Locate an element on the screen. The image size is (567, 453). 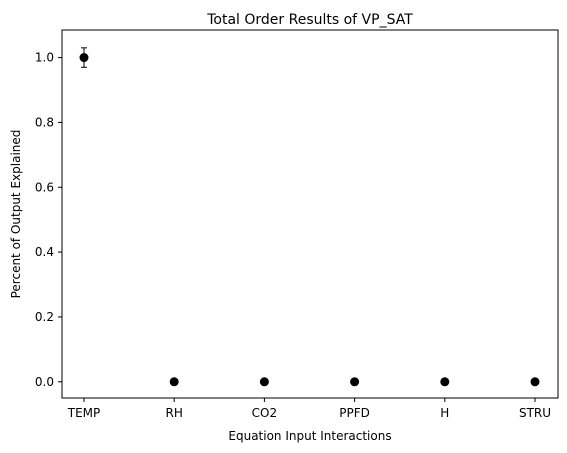
data-point-temp is located at coordinates (84, 58).